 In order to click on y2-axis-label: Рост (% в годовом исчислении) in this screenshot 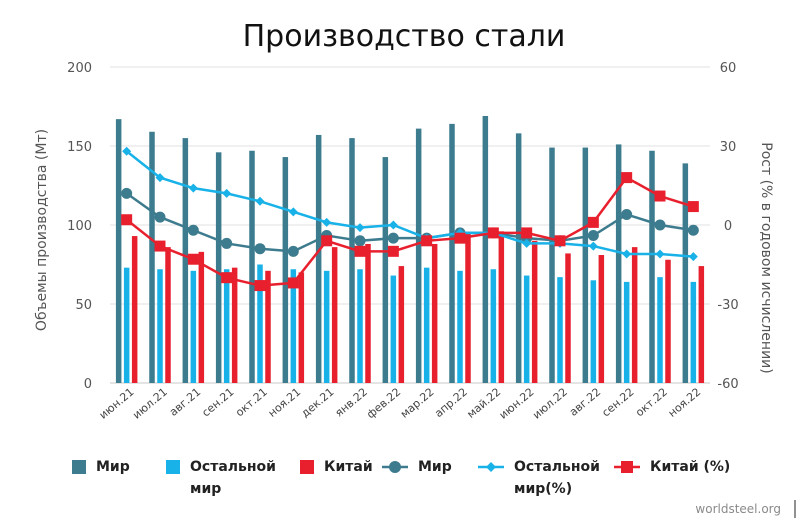, I will do `click(766, 257)`.